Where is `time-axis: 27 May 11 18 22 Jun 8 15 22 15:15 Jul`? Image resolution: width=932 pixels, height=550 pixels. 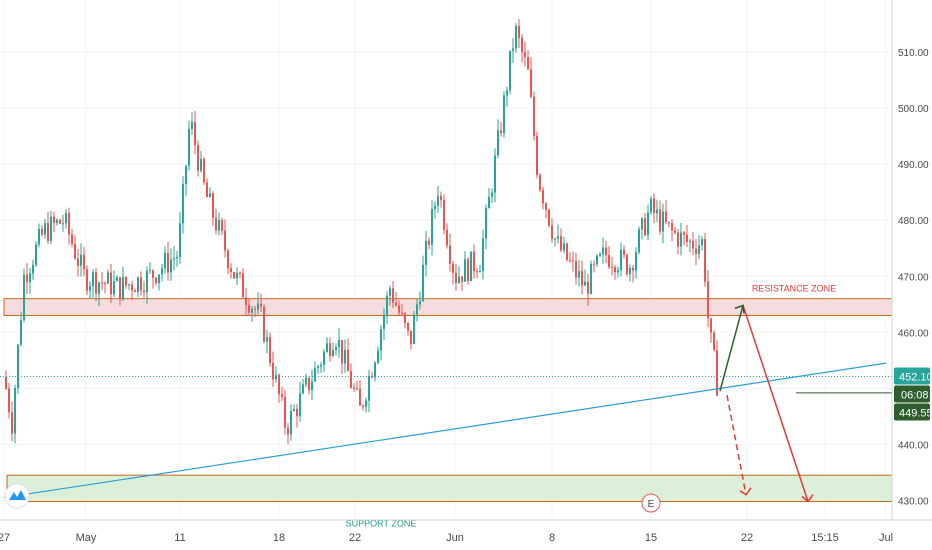
time-axis: 27 May 11 18 22 Jun 8 15 22 15:15 Jul is located at coordinates (466, 531).